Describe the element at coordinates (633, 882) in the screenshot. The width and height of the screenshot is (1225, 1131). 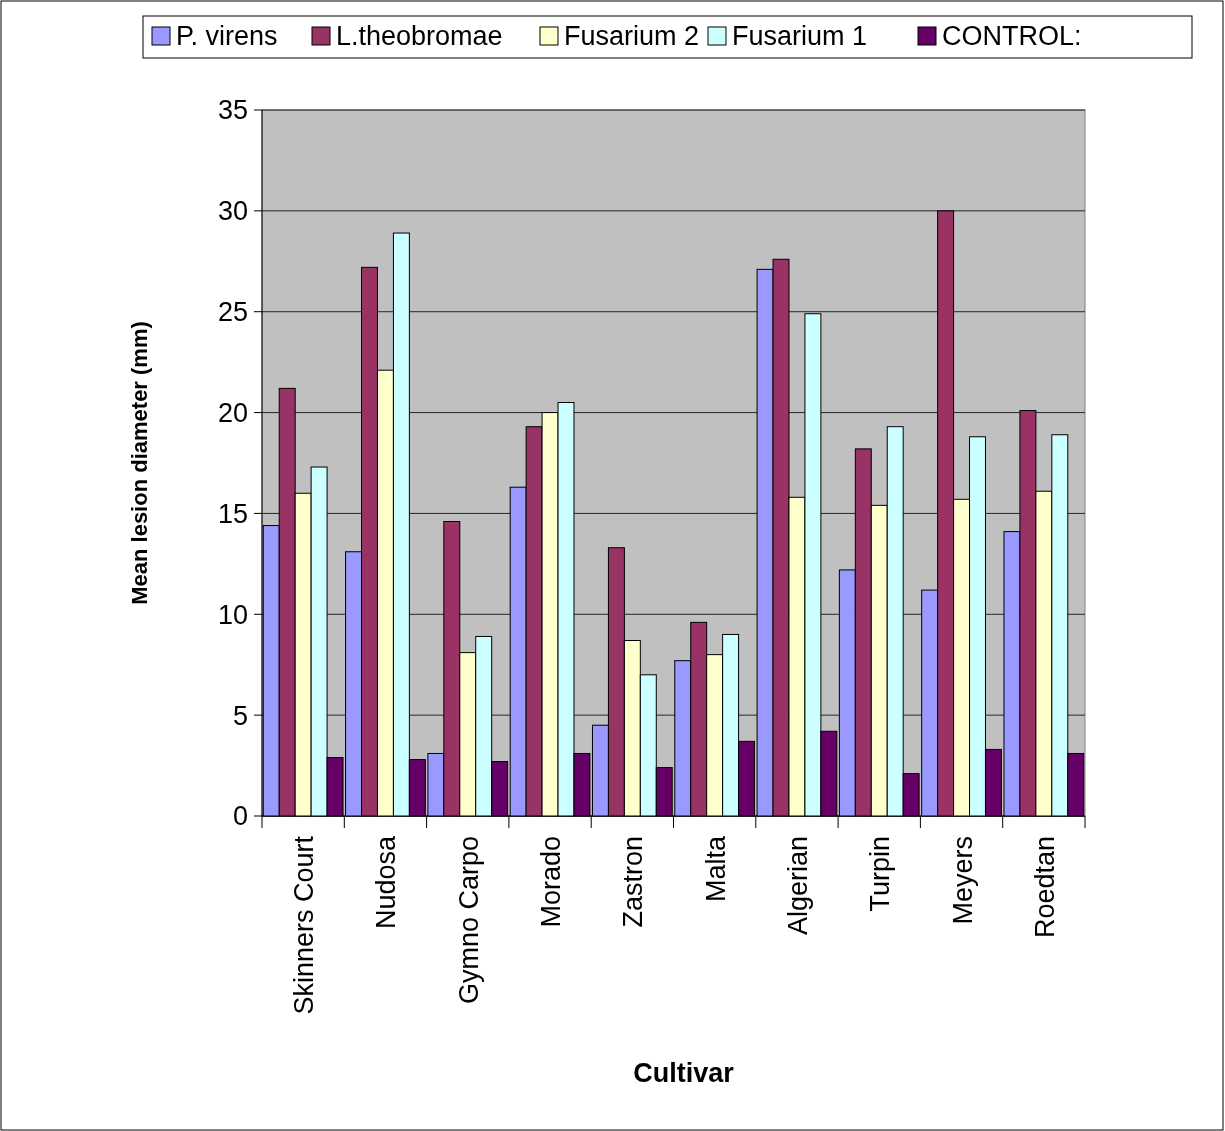
I see `x-tick-label: Zastron` at that location.